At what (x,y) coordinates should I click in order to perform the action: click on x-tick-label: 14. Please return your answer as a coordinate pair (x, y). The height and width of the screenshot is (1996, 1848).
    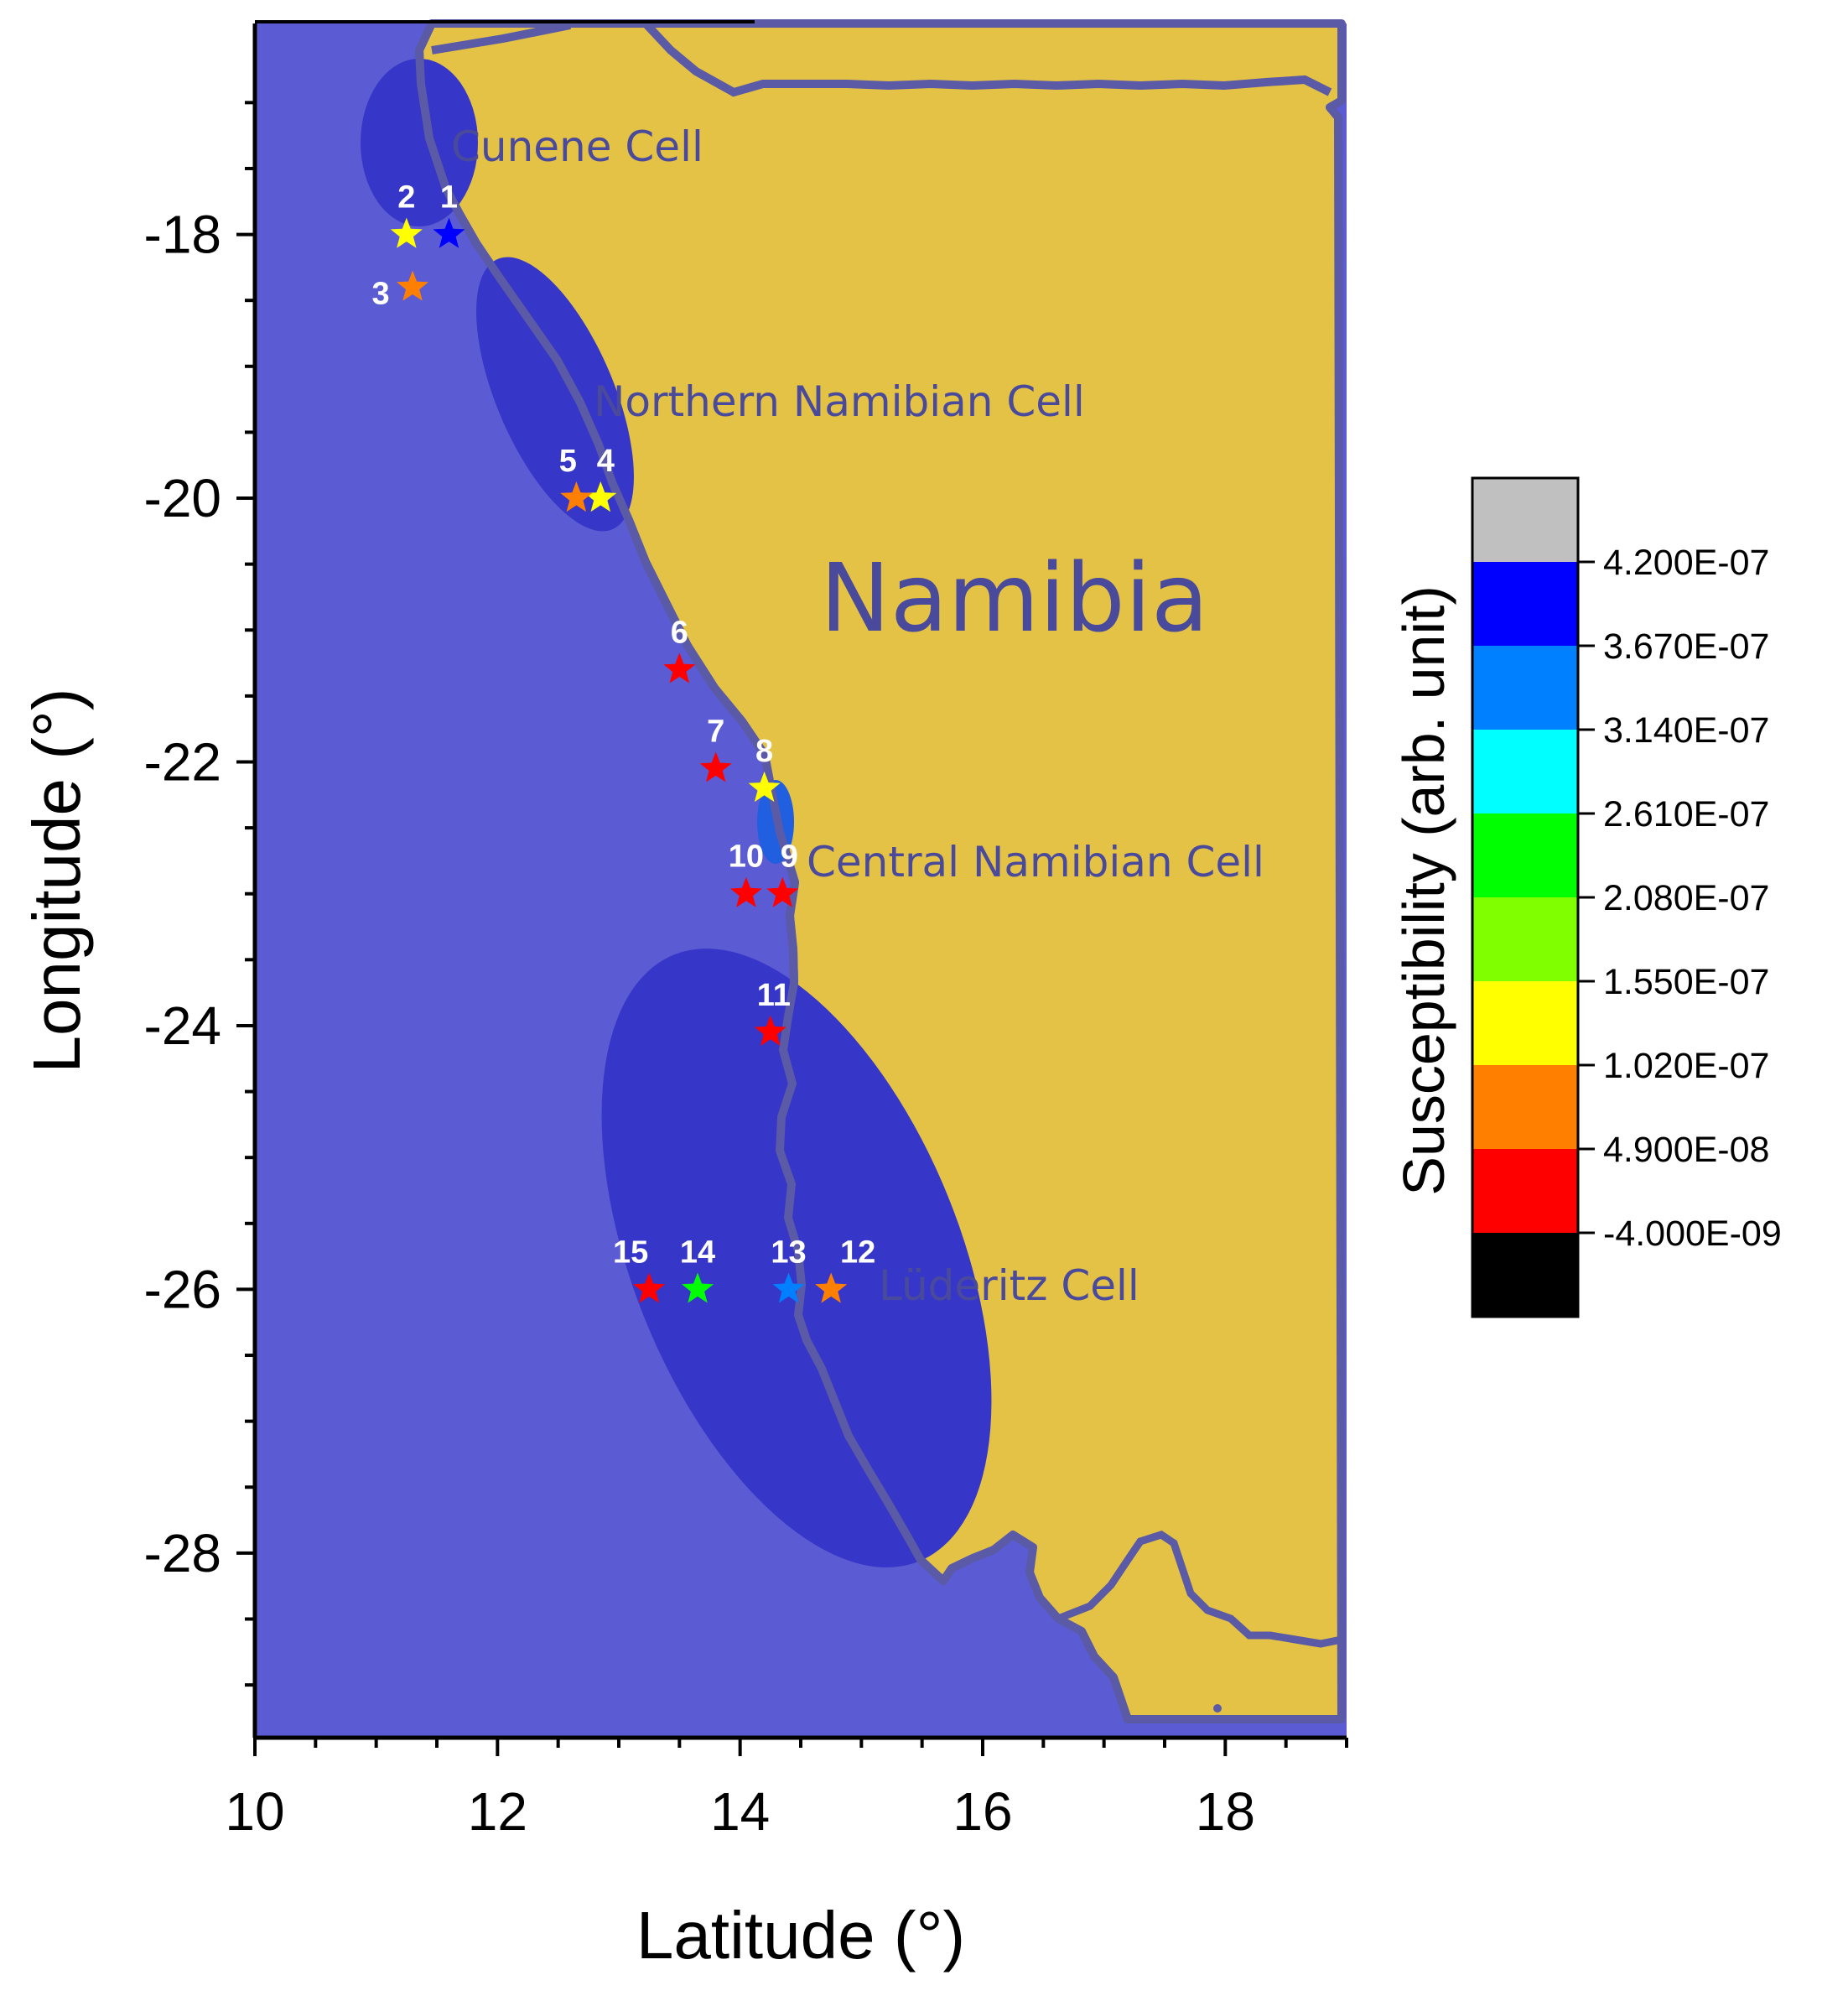
    Looking at the image, I should click on (740, 1811).